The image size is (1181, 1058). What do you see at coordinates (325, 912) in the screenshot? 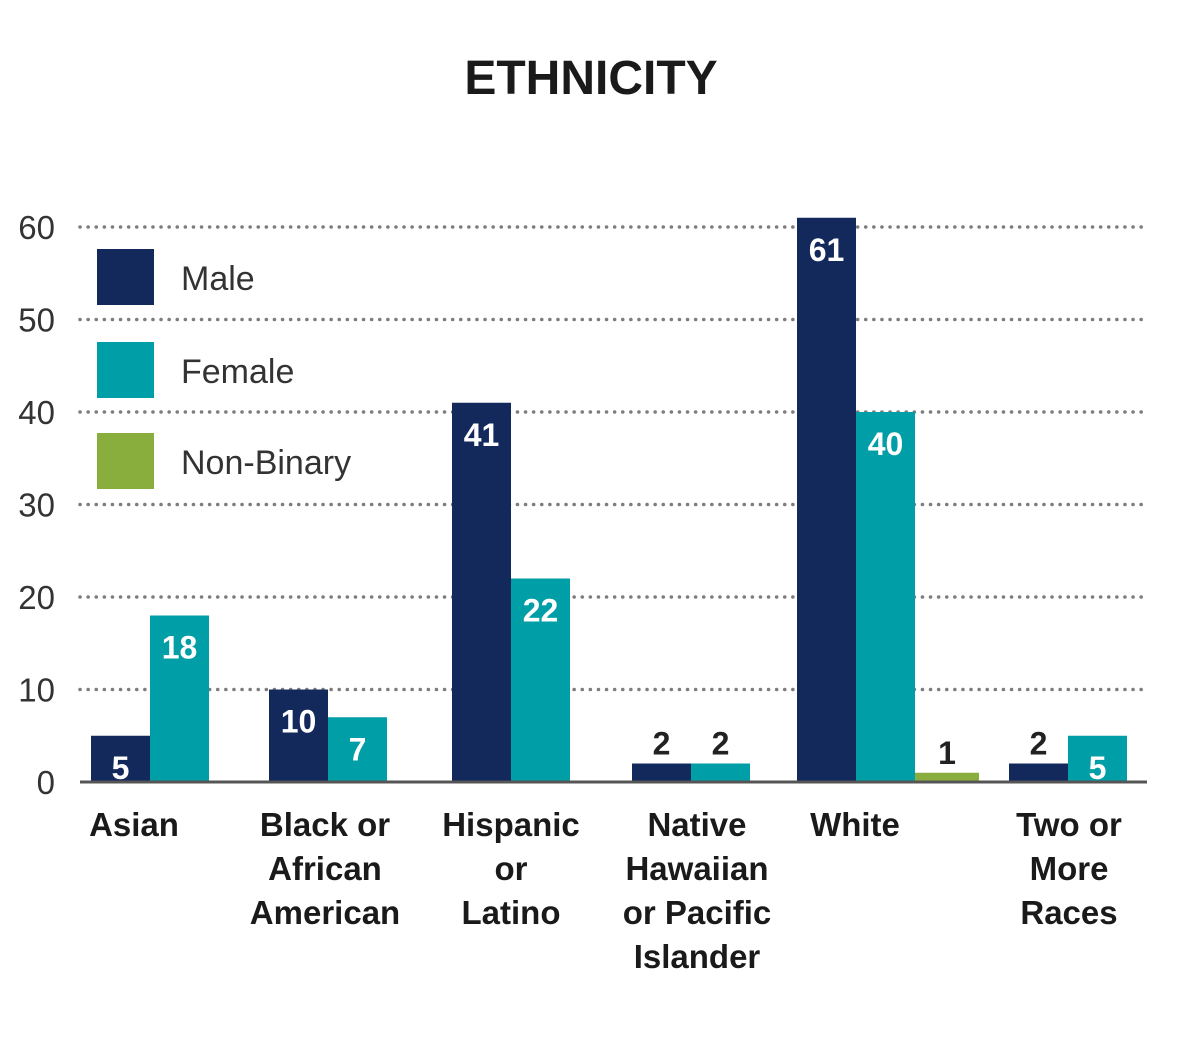
I see `category-label-line: American` at bounding box center [325, 912].